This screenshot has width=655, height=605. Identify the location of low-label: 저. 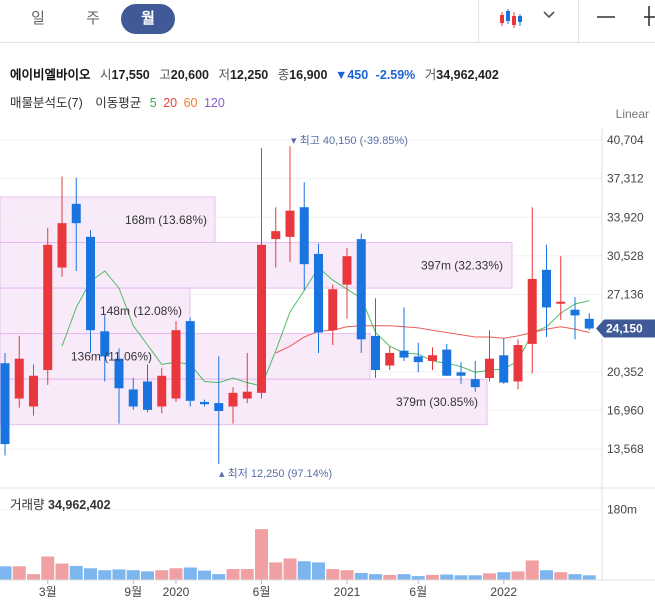
(224, 75).